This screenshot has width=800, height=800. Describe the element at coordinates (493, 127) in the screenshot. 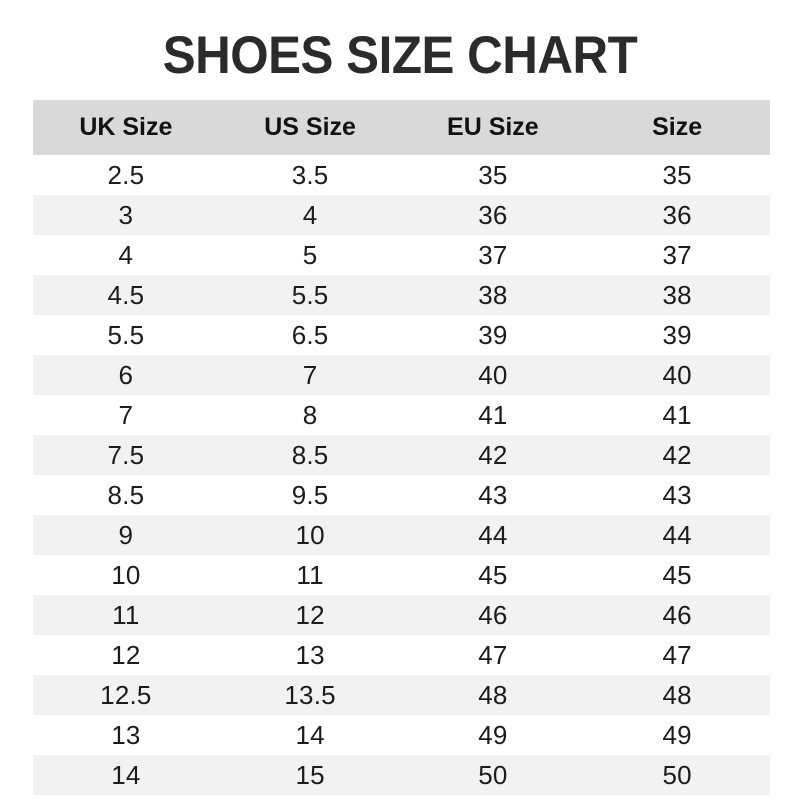

I see `column-header-eu-size: EU Size` at that location.